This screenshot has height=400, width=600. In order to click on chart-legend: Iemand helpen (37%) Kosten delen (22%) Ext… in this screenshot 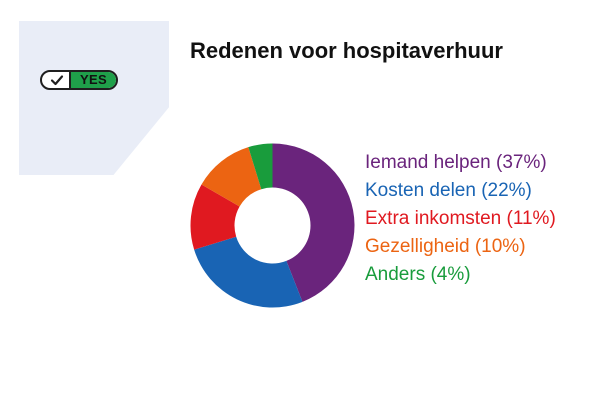, I will do `click(460, 219)`.